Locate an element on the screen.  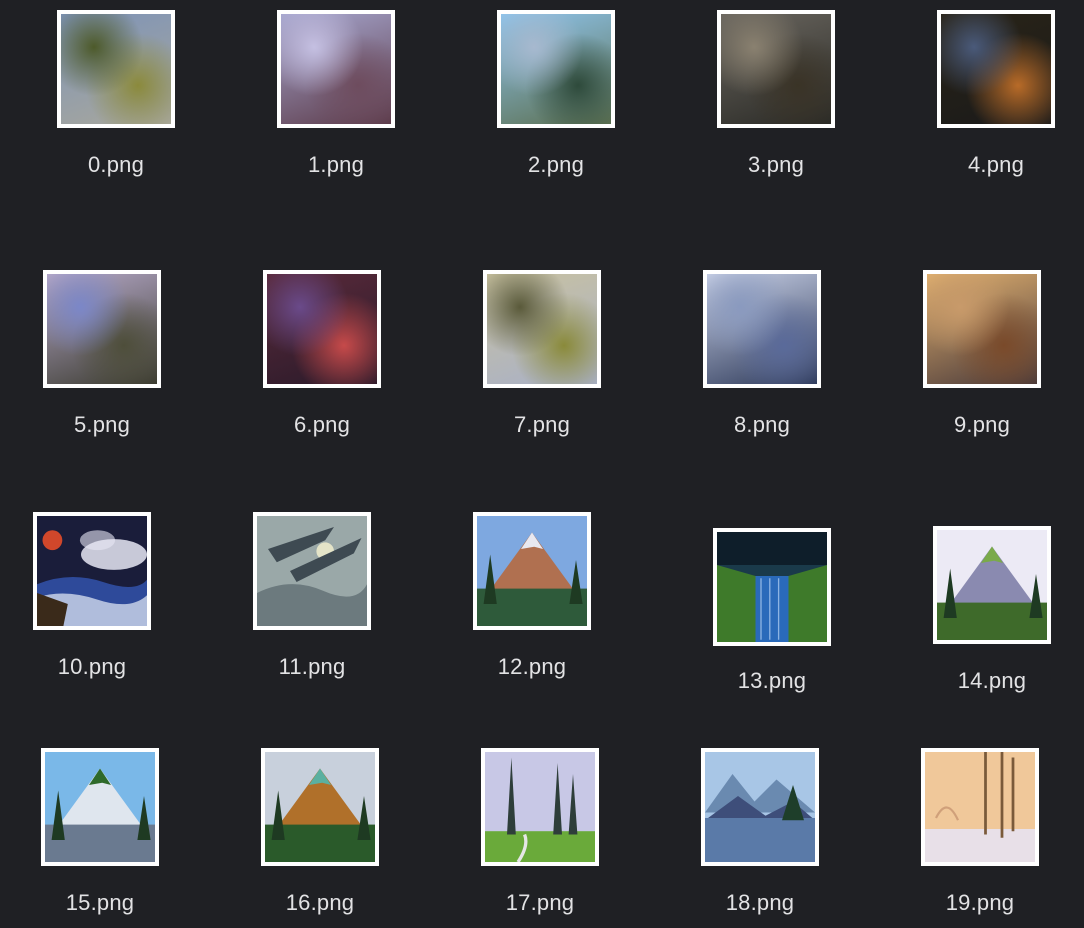
file-name-label: 2.png is located at coordinates (556, 164).